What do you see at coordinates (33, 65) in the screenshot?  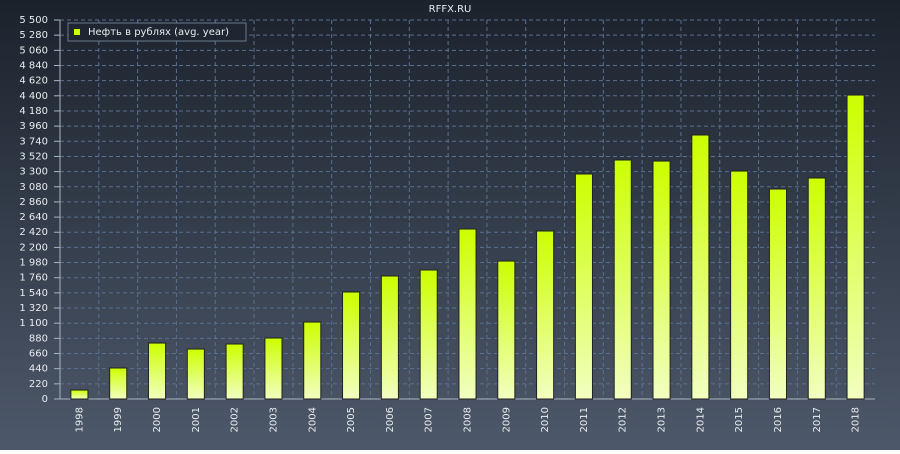 I see `y-tick-label: 4 840` at bounding box center [33, 65].